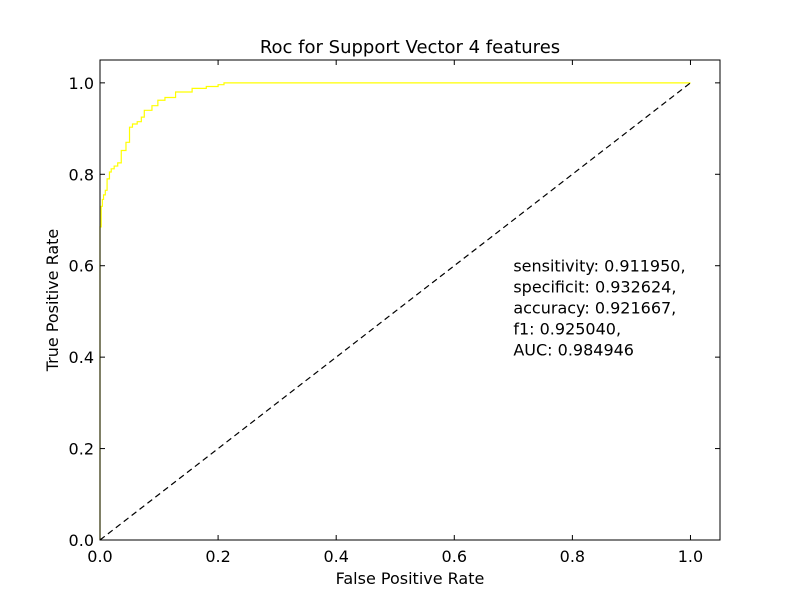 Image resolution: width=800 pixels, height=600 pixels. What do you see at coordinates (81, 540) in the screenshot?
I see `y-tick-label: 0.0` at bounding box center [81, 540].